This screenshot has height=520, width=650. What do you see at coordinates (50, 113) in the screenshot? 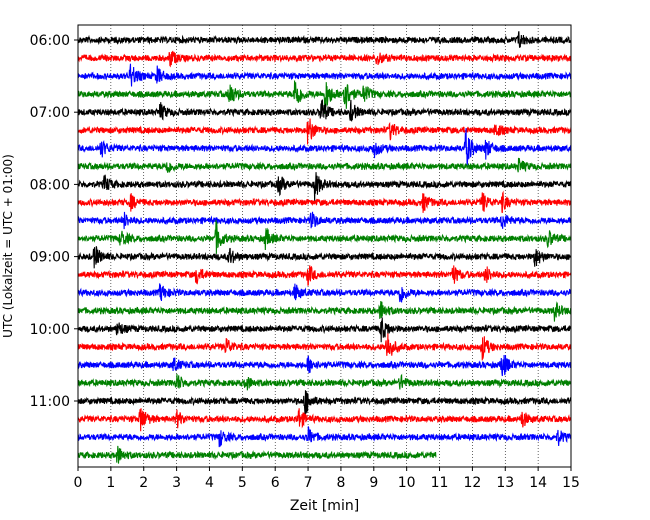
I see `y-tick-label: 07:00` at bounding box center [50, 113].